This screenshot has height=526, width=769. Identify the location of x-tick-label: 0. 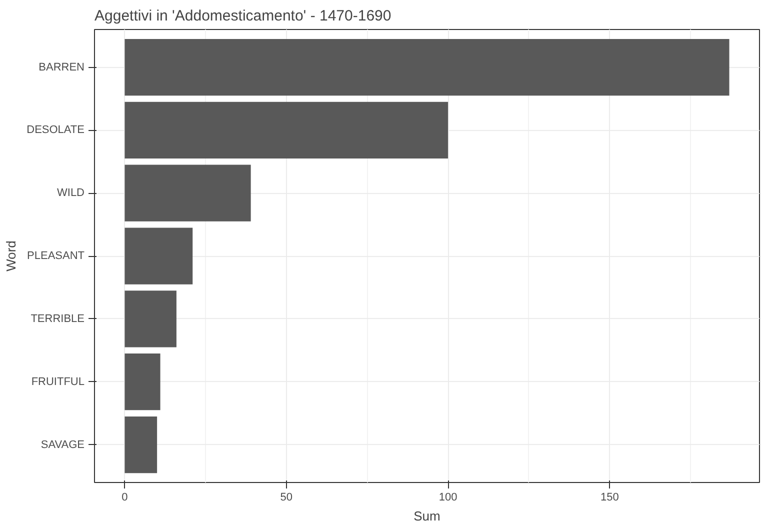
(125, 498).